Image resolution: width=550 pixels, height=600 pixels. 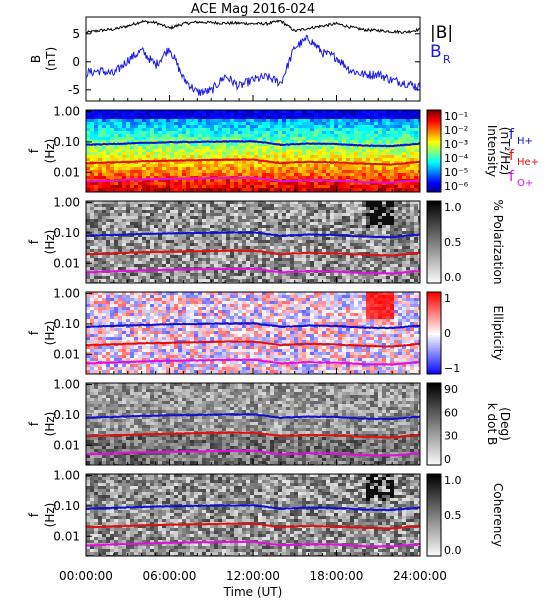 What do you see at coordinates (74, 90) in the screenshot?
I see `b-ytick-label: -5` at bounding box center [74, 90].